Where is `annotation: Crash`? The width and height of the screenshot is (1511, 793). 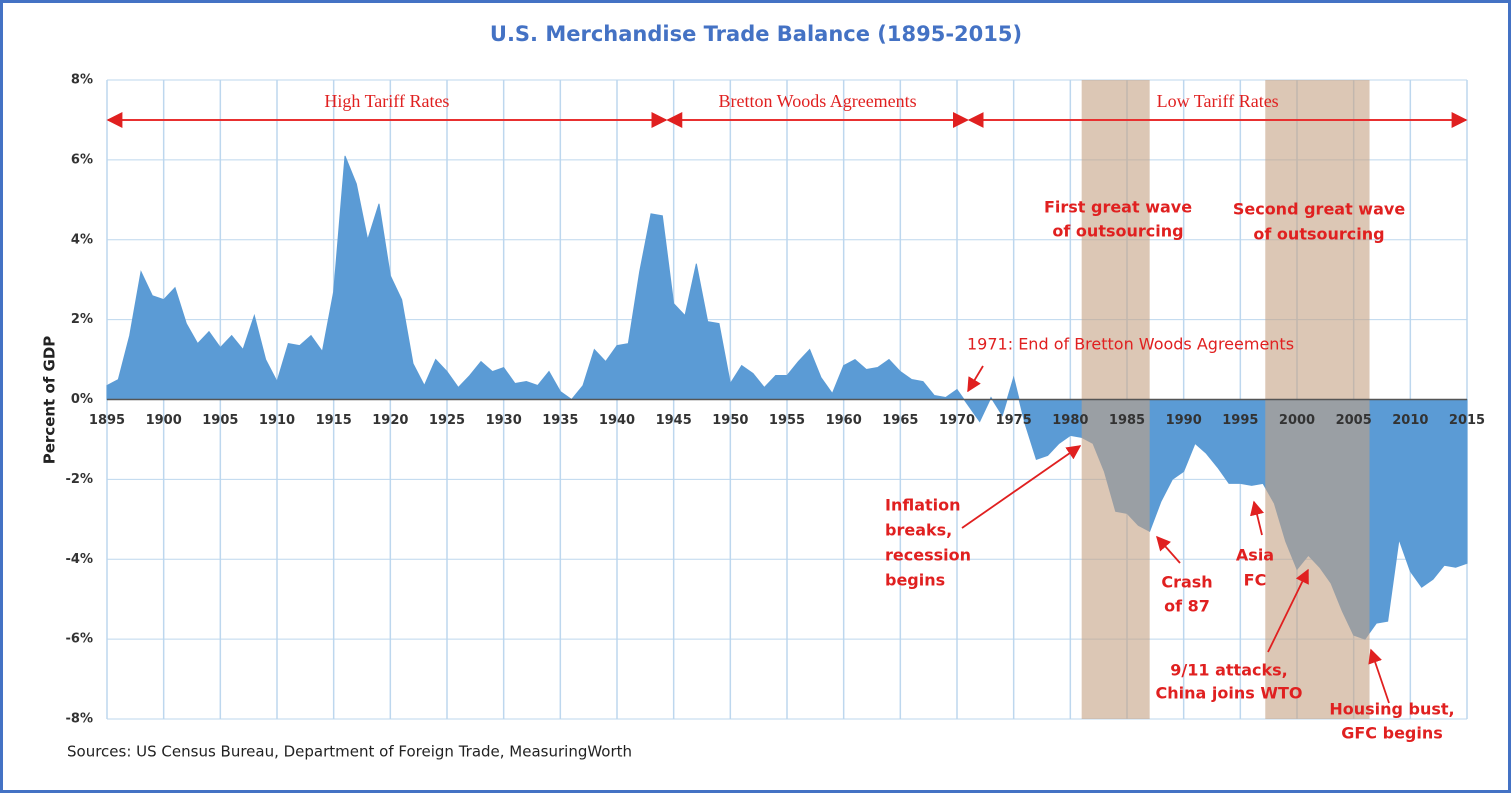 annotation: Crash is located at coordinates (1186, 582).